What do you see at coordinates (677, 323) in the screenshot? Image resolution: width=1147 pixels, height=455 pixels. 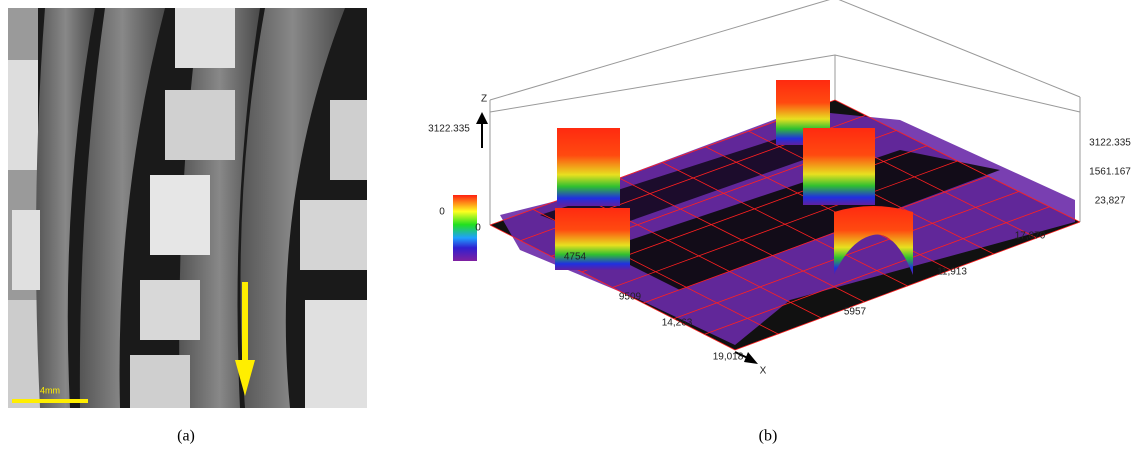 I see `x-tick-label: 14,263` at bounding box center [677, 323].